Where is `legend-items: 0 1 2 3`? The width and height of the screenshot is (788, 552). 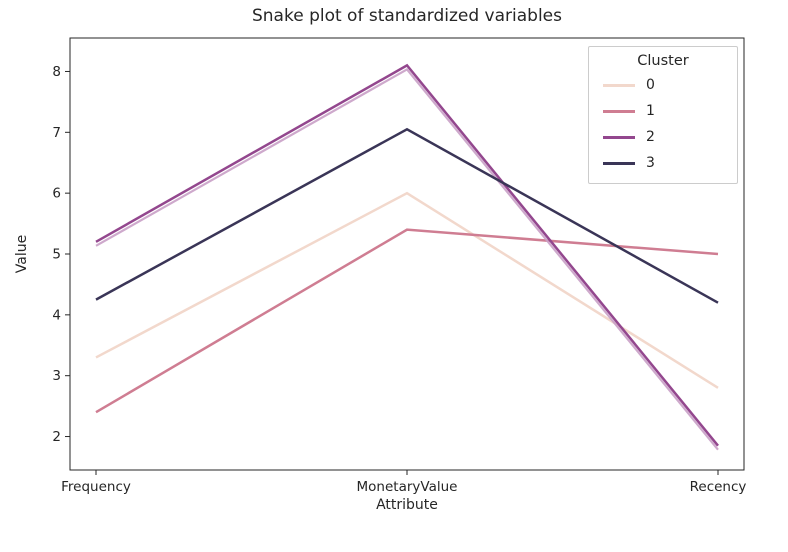
legend-items: 0 1 2 3 is located at coordinates (663, 124).